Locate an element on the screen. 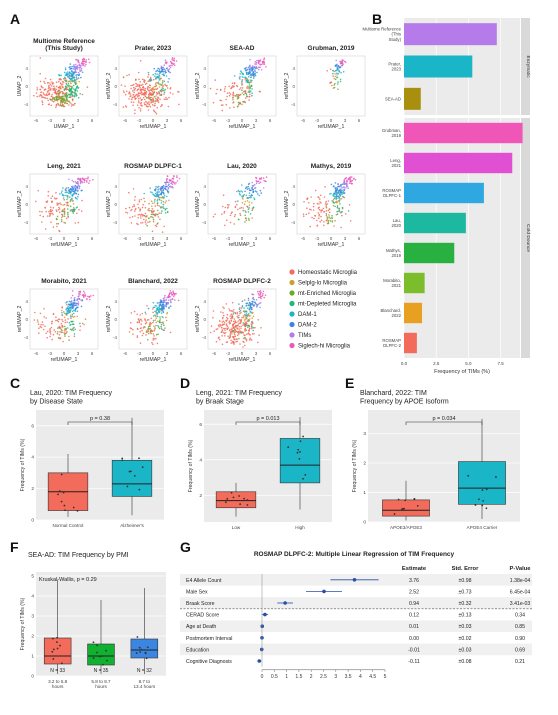 The width and height of the screenshot is (558, 715). umap-x-tick: 0 is located at coordinates (64, 353).